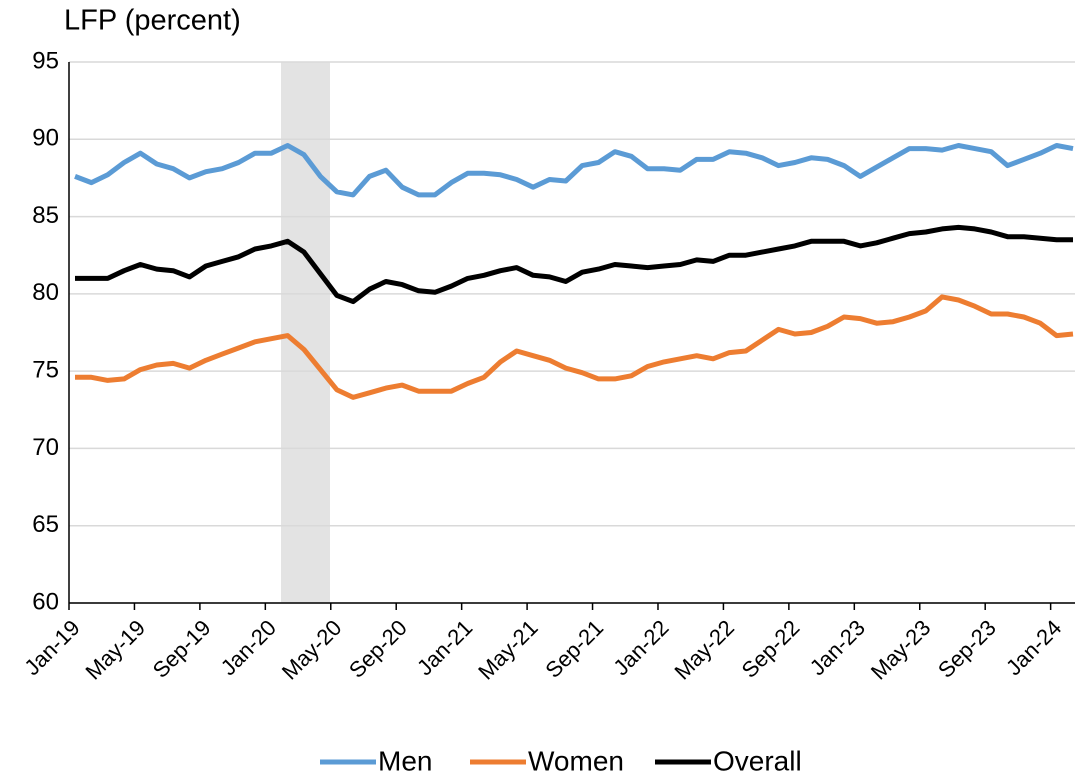  I want to click on x-tick-label: Jan-22, so click(640, 647).